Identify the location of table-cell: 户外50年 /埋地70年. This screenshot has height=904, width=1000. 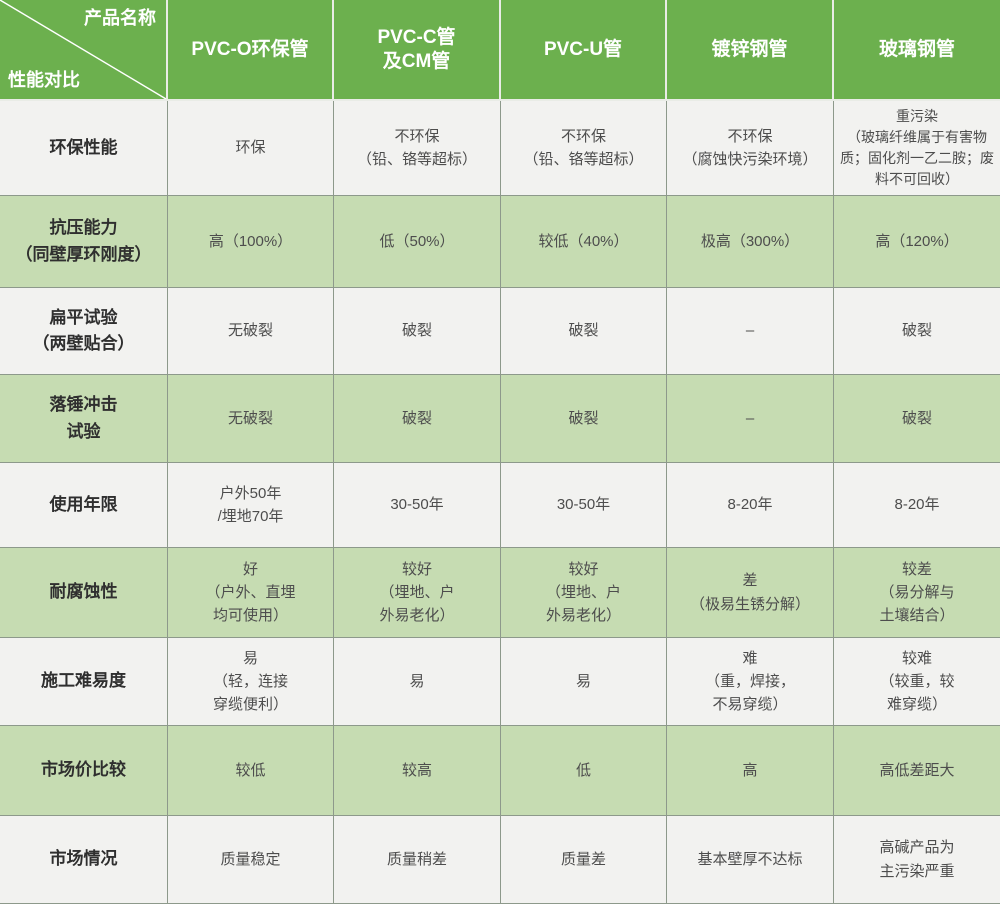
(251, 505).